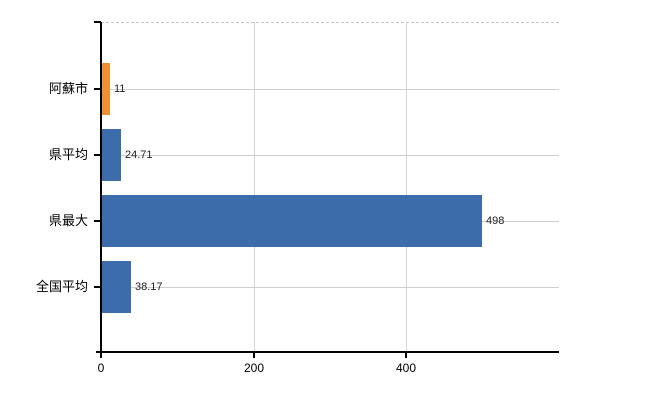  What do you see at coordinates (120, 89) in the screenshot?
I see `bar-value-label: 11` at bounding box center [120, 89].